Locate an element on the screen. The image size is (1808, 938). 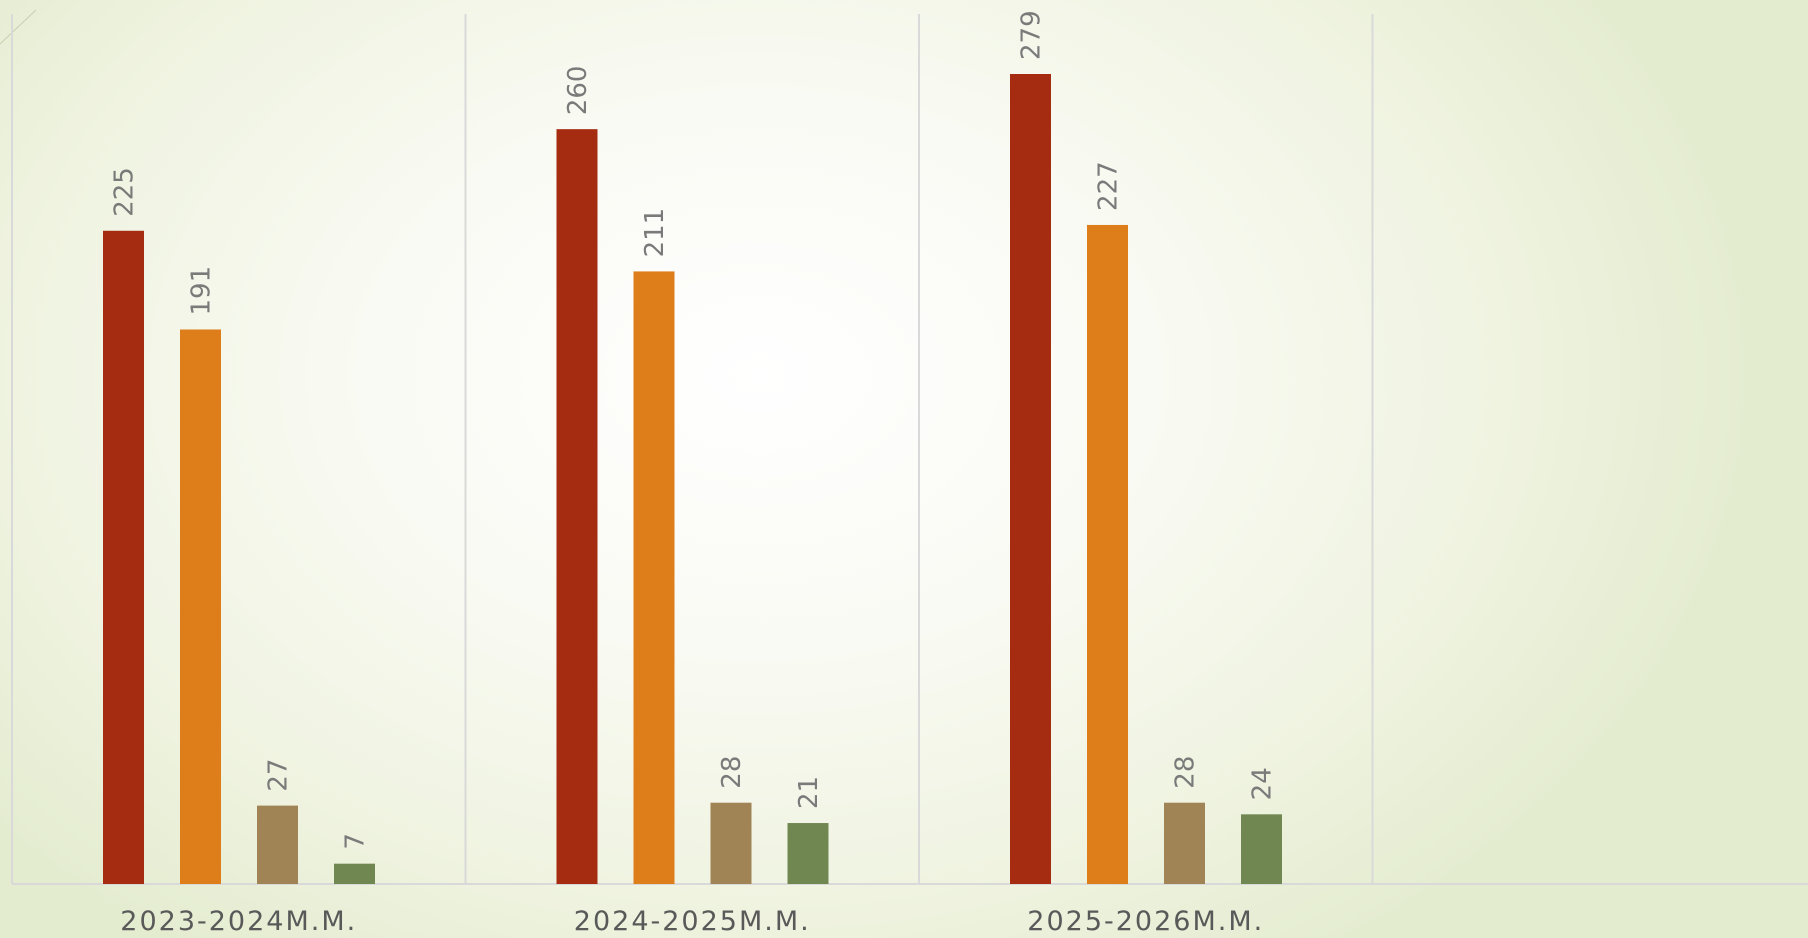
data-label: 260 is located at coordinates (578, 91).